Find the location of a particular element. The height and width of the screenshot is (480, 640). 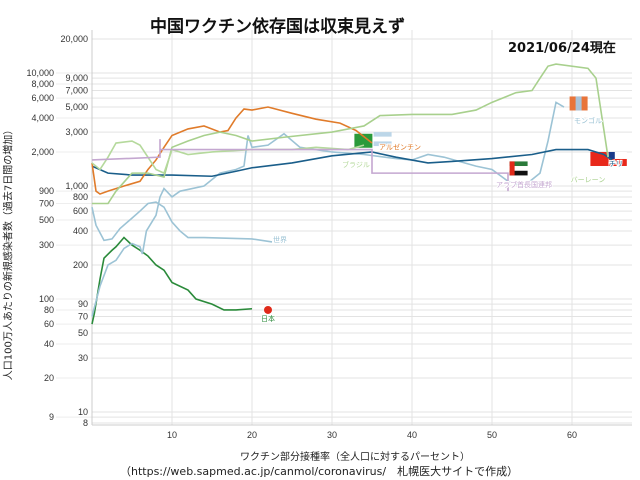

y-tick-label: 10,000 is located at coordinates (40, 73).